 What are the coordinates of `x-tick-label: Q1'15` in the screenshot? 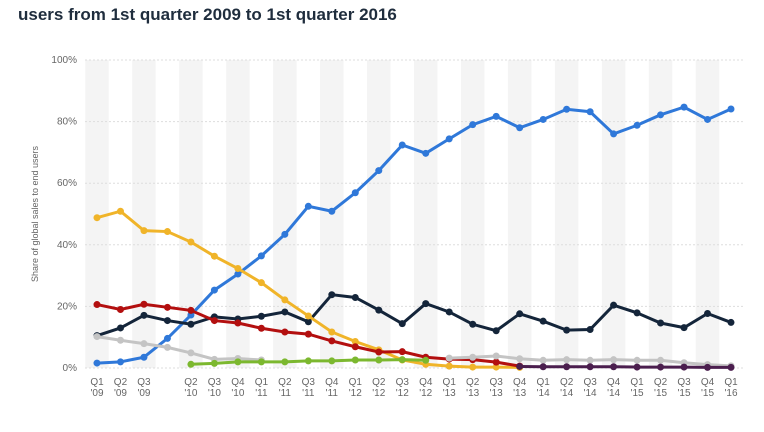 It's located at (637, 388).